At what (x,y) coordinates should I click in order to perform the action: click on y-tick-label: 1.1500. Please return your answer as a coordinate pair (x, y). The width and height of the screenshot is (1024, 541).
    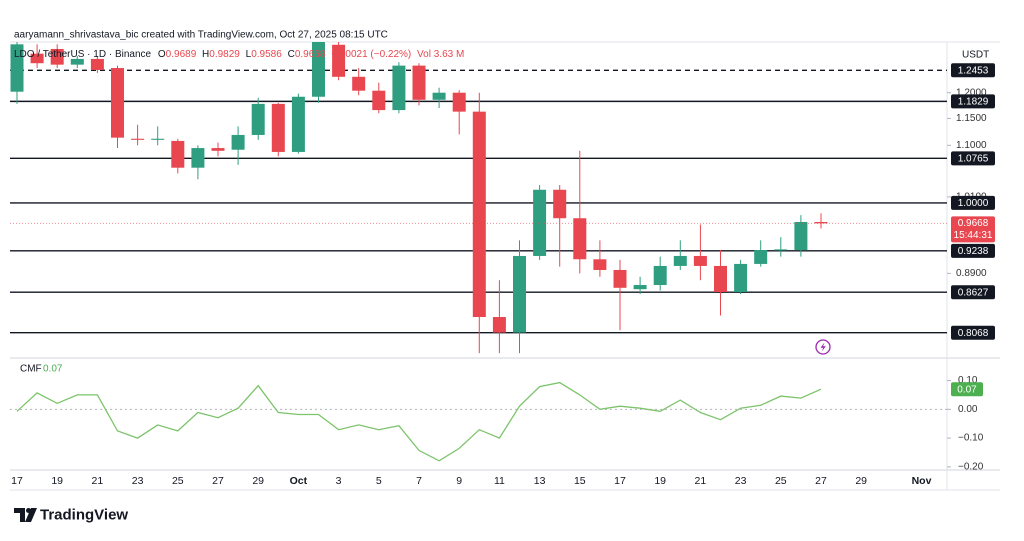
    Looking at the image, I should click on (971, 118).